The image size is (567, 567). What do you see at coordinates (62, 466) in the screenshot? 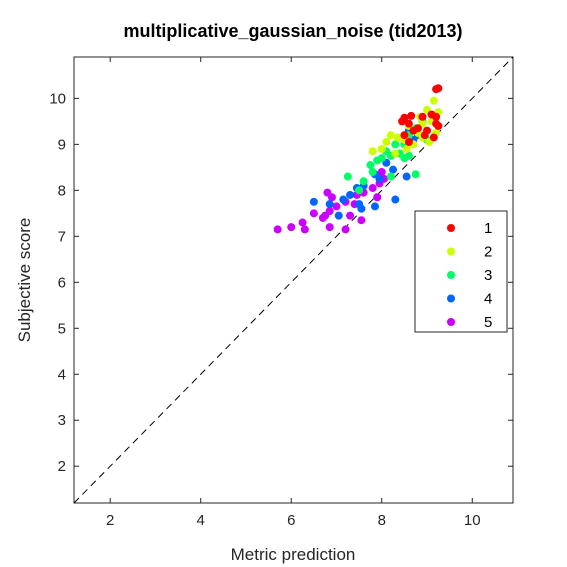
I see `y-tick-label: 2` at bounding box center [62, 466].